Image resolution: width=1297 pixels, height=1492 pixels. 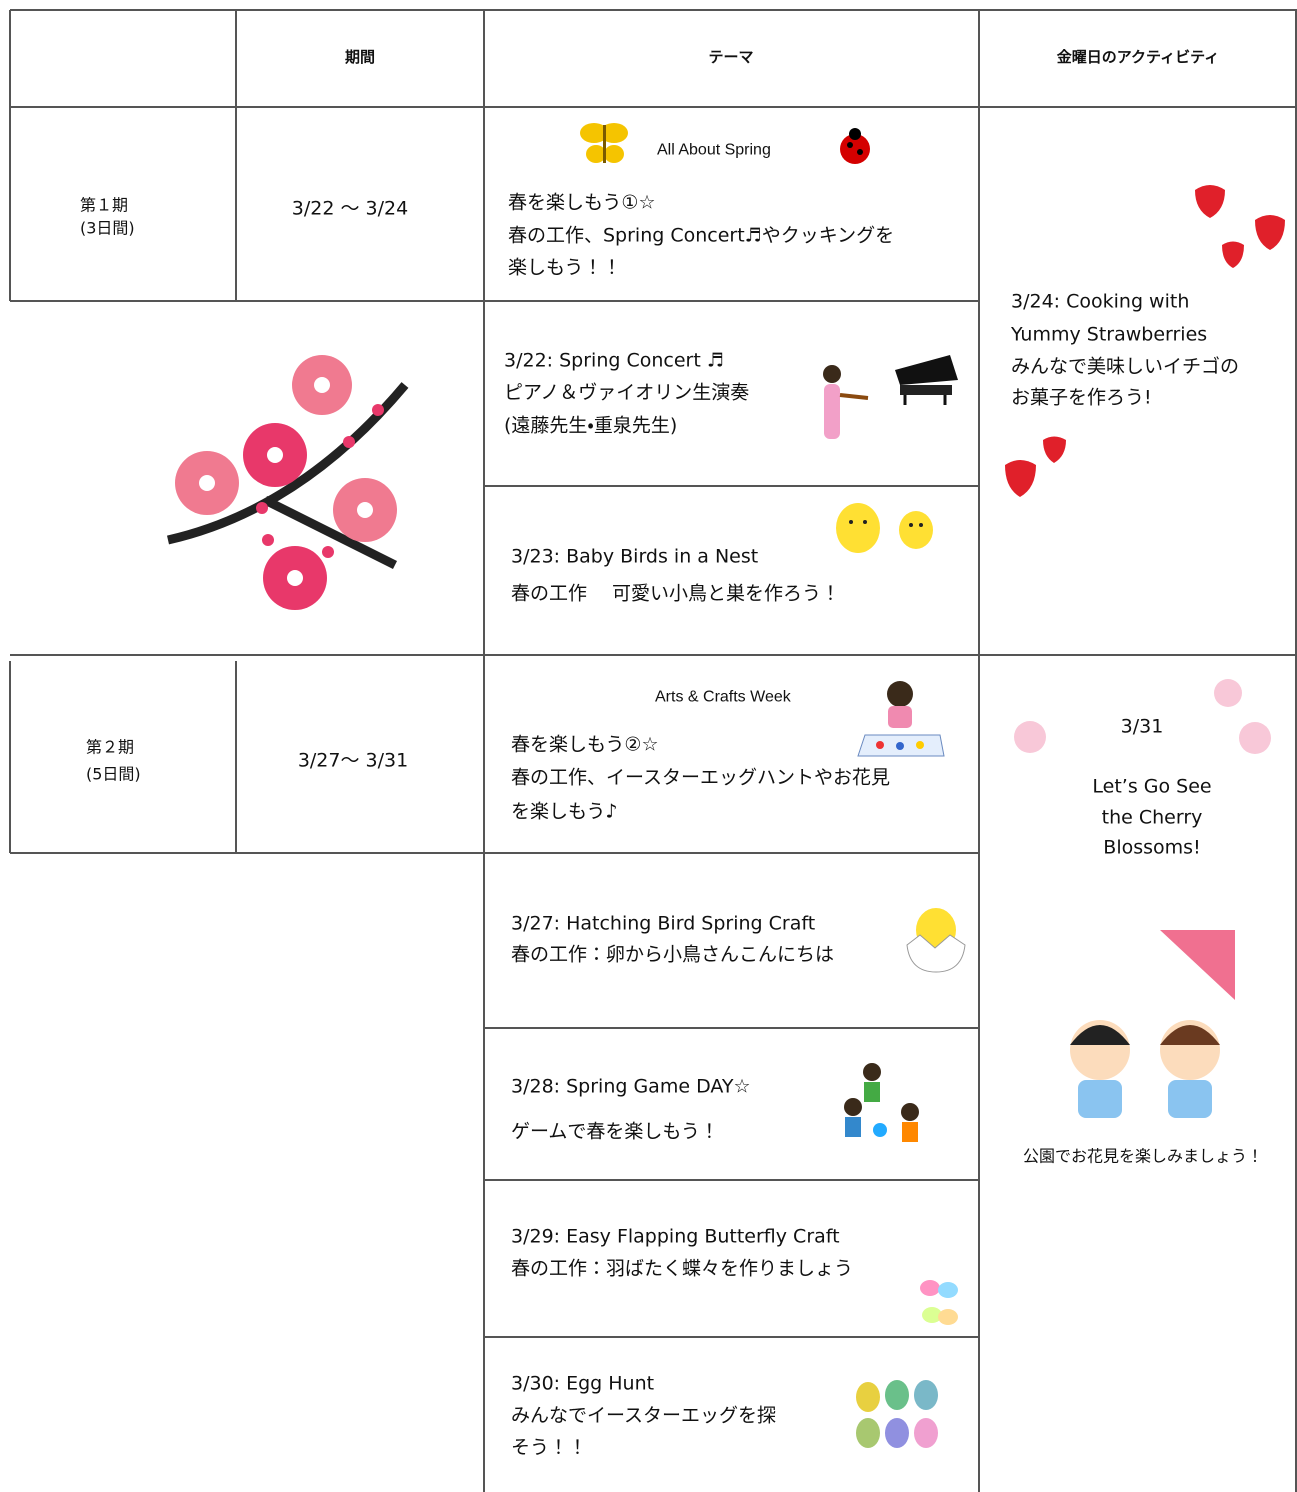 What do you see at coordinates (1142, 726) in the screenshot?
I see `friday-date: 3/31` at bounding box center [1142, 726].